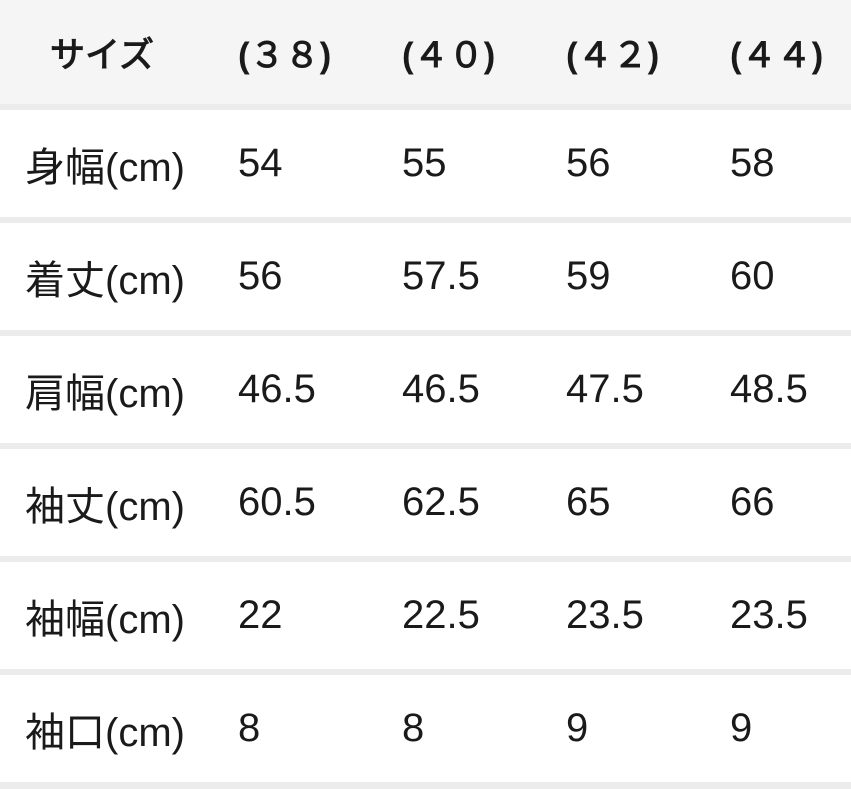  Describe the element at coordinates (105, 732) in the screenshot. I see `row-label: 袖口(cm)` at that location.